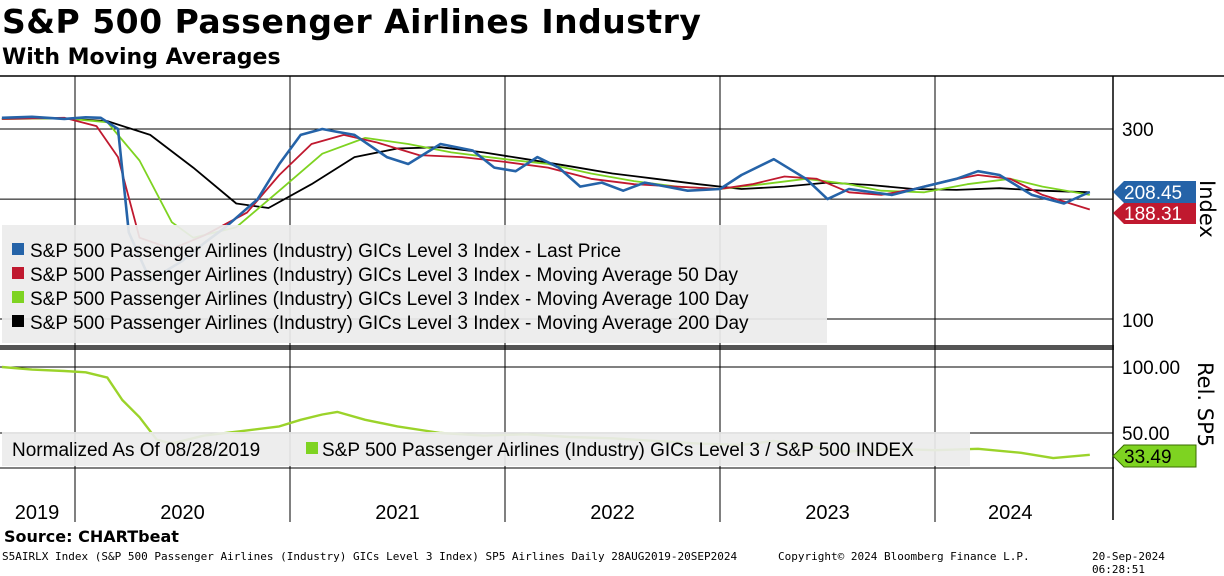 This screenshot has height=576, width=1224. What do you see at coordinates (136, 450) in the screenshot?
I see `lower-legend-normalized: Normalized As Of 08/28/2019` at bounding box center [136, 450].